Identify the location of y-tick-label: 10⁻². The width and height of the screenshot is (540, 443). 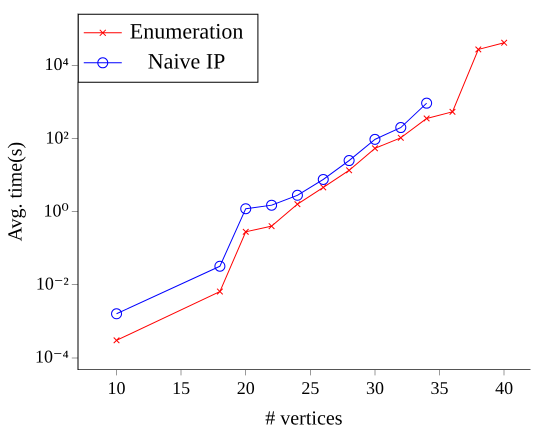
(52, 283).